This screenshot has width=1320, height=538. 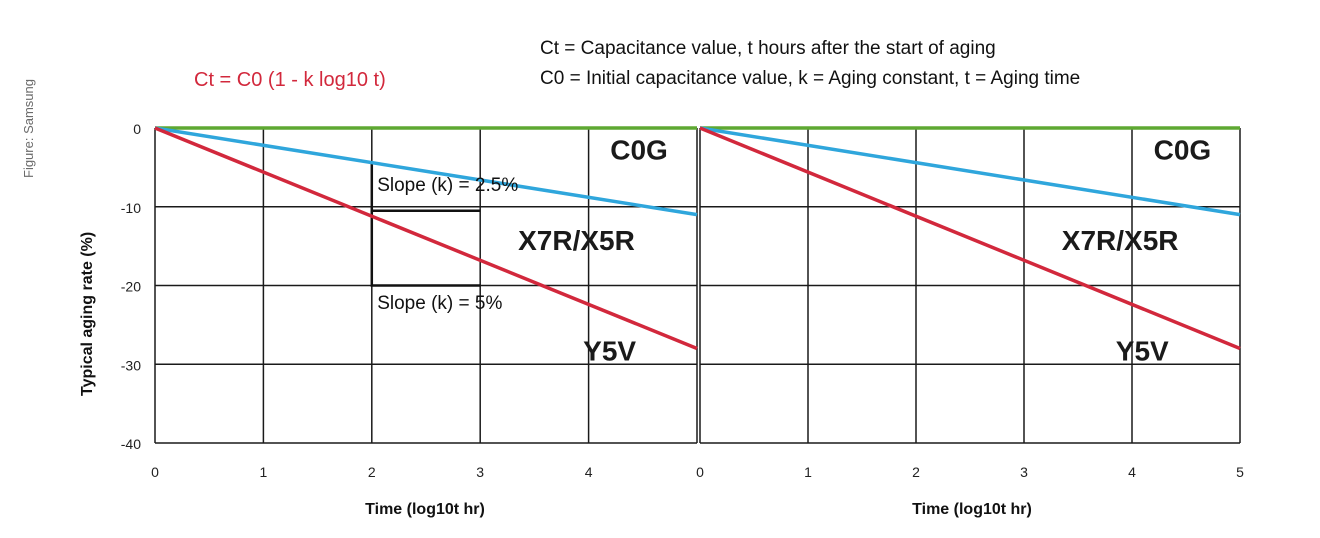 What do you see at coordinates (155, 472) in the screenshot?
I see `left-xtick-label-0: 0` at bounding box center [155, 472].